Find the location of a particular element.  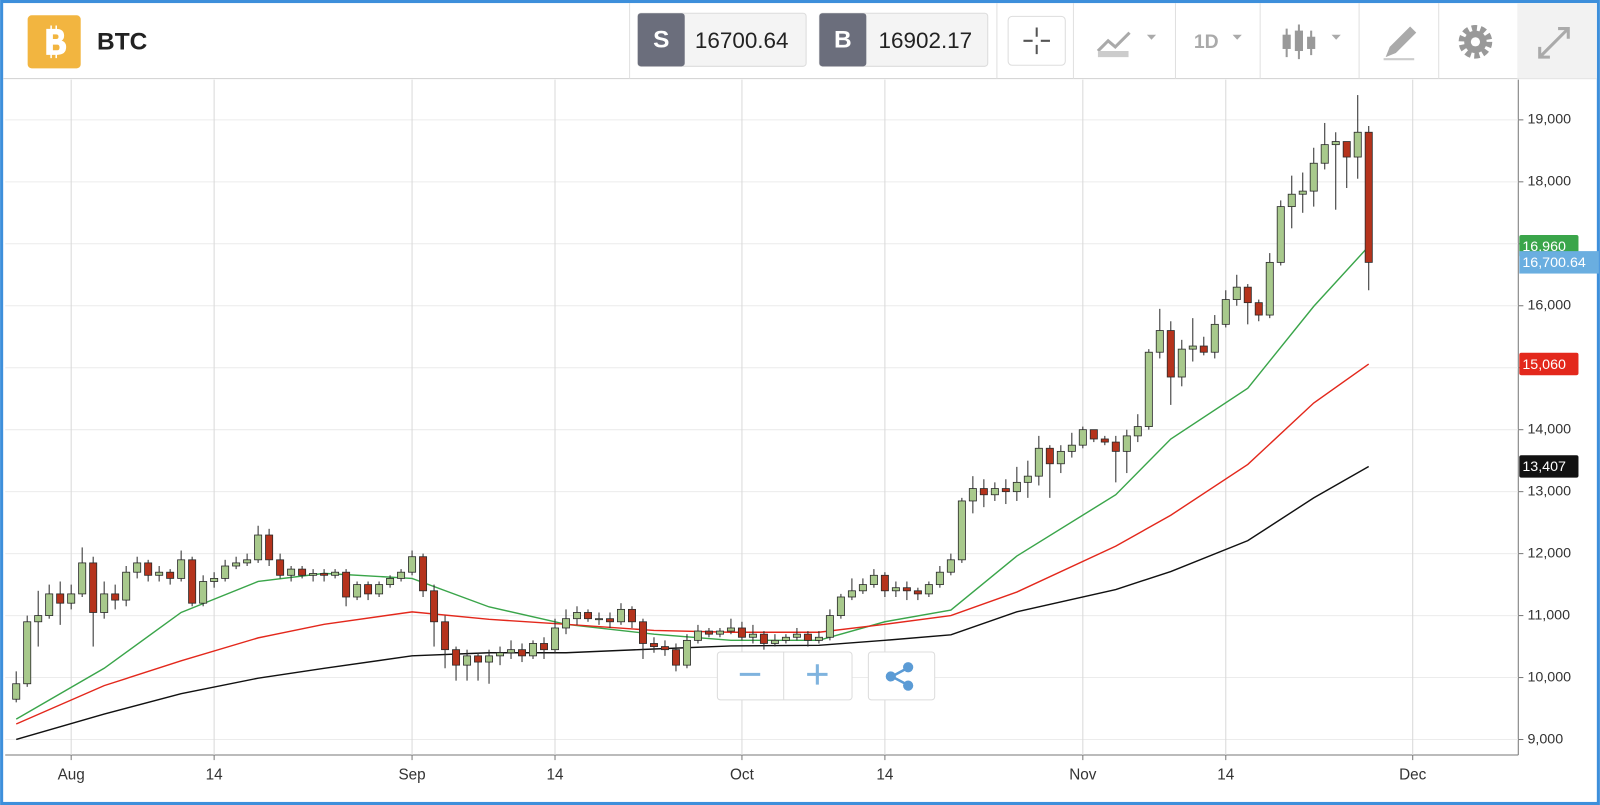

zoom-in is located at coordinates (817, 674).